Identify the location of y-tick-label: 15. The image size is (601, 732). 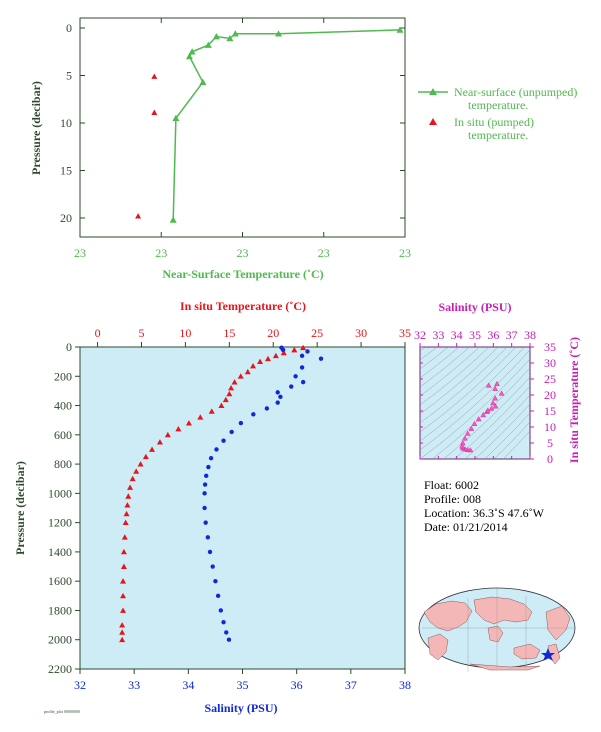
(66, 171).